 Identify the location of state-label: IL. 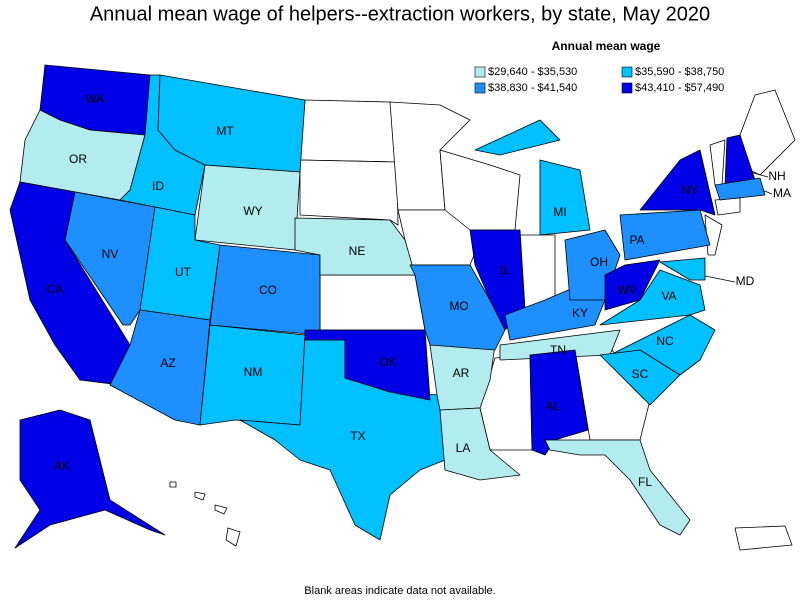
(505, 270).